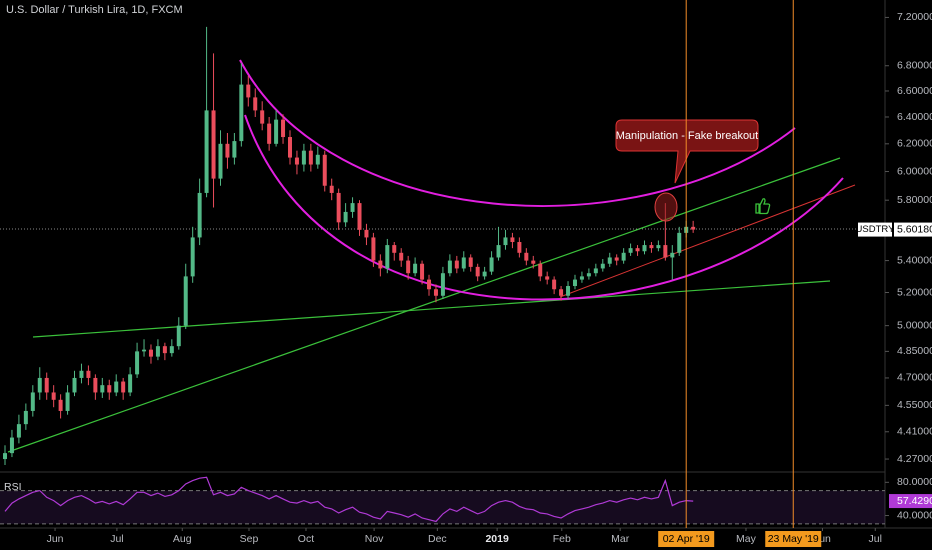 The height and width of the screenshot is (550, 932). I want to click on x-tick-label: Mar, so click(620, 539).